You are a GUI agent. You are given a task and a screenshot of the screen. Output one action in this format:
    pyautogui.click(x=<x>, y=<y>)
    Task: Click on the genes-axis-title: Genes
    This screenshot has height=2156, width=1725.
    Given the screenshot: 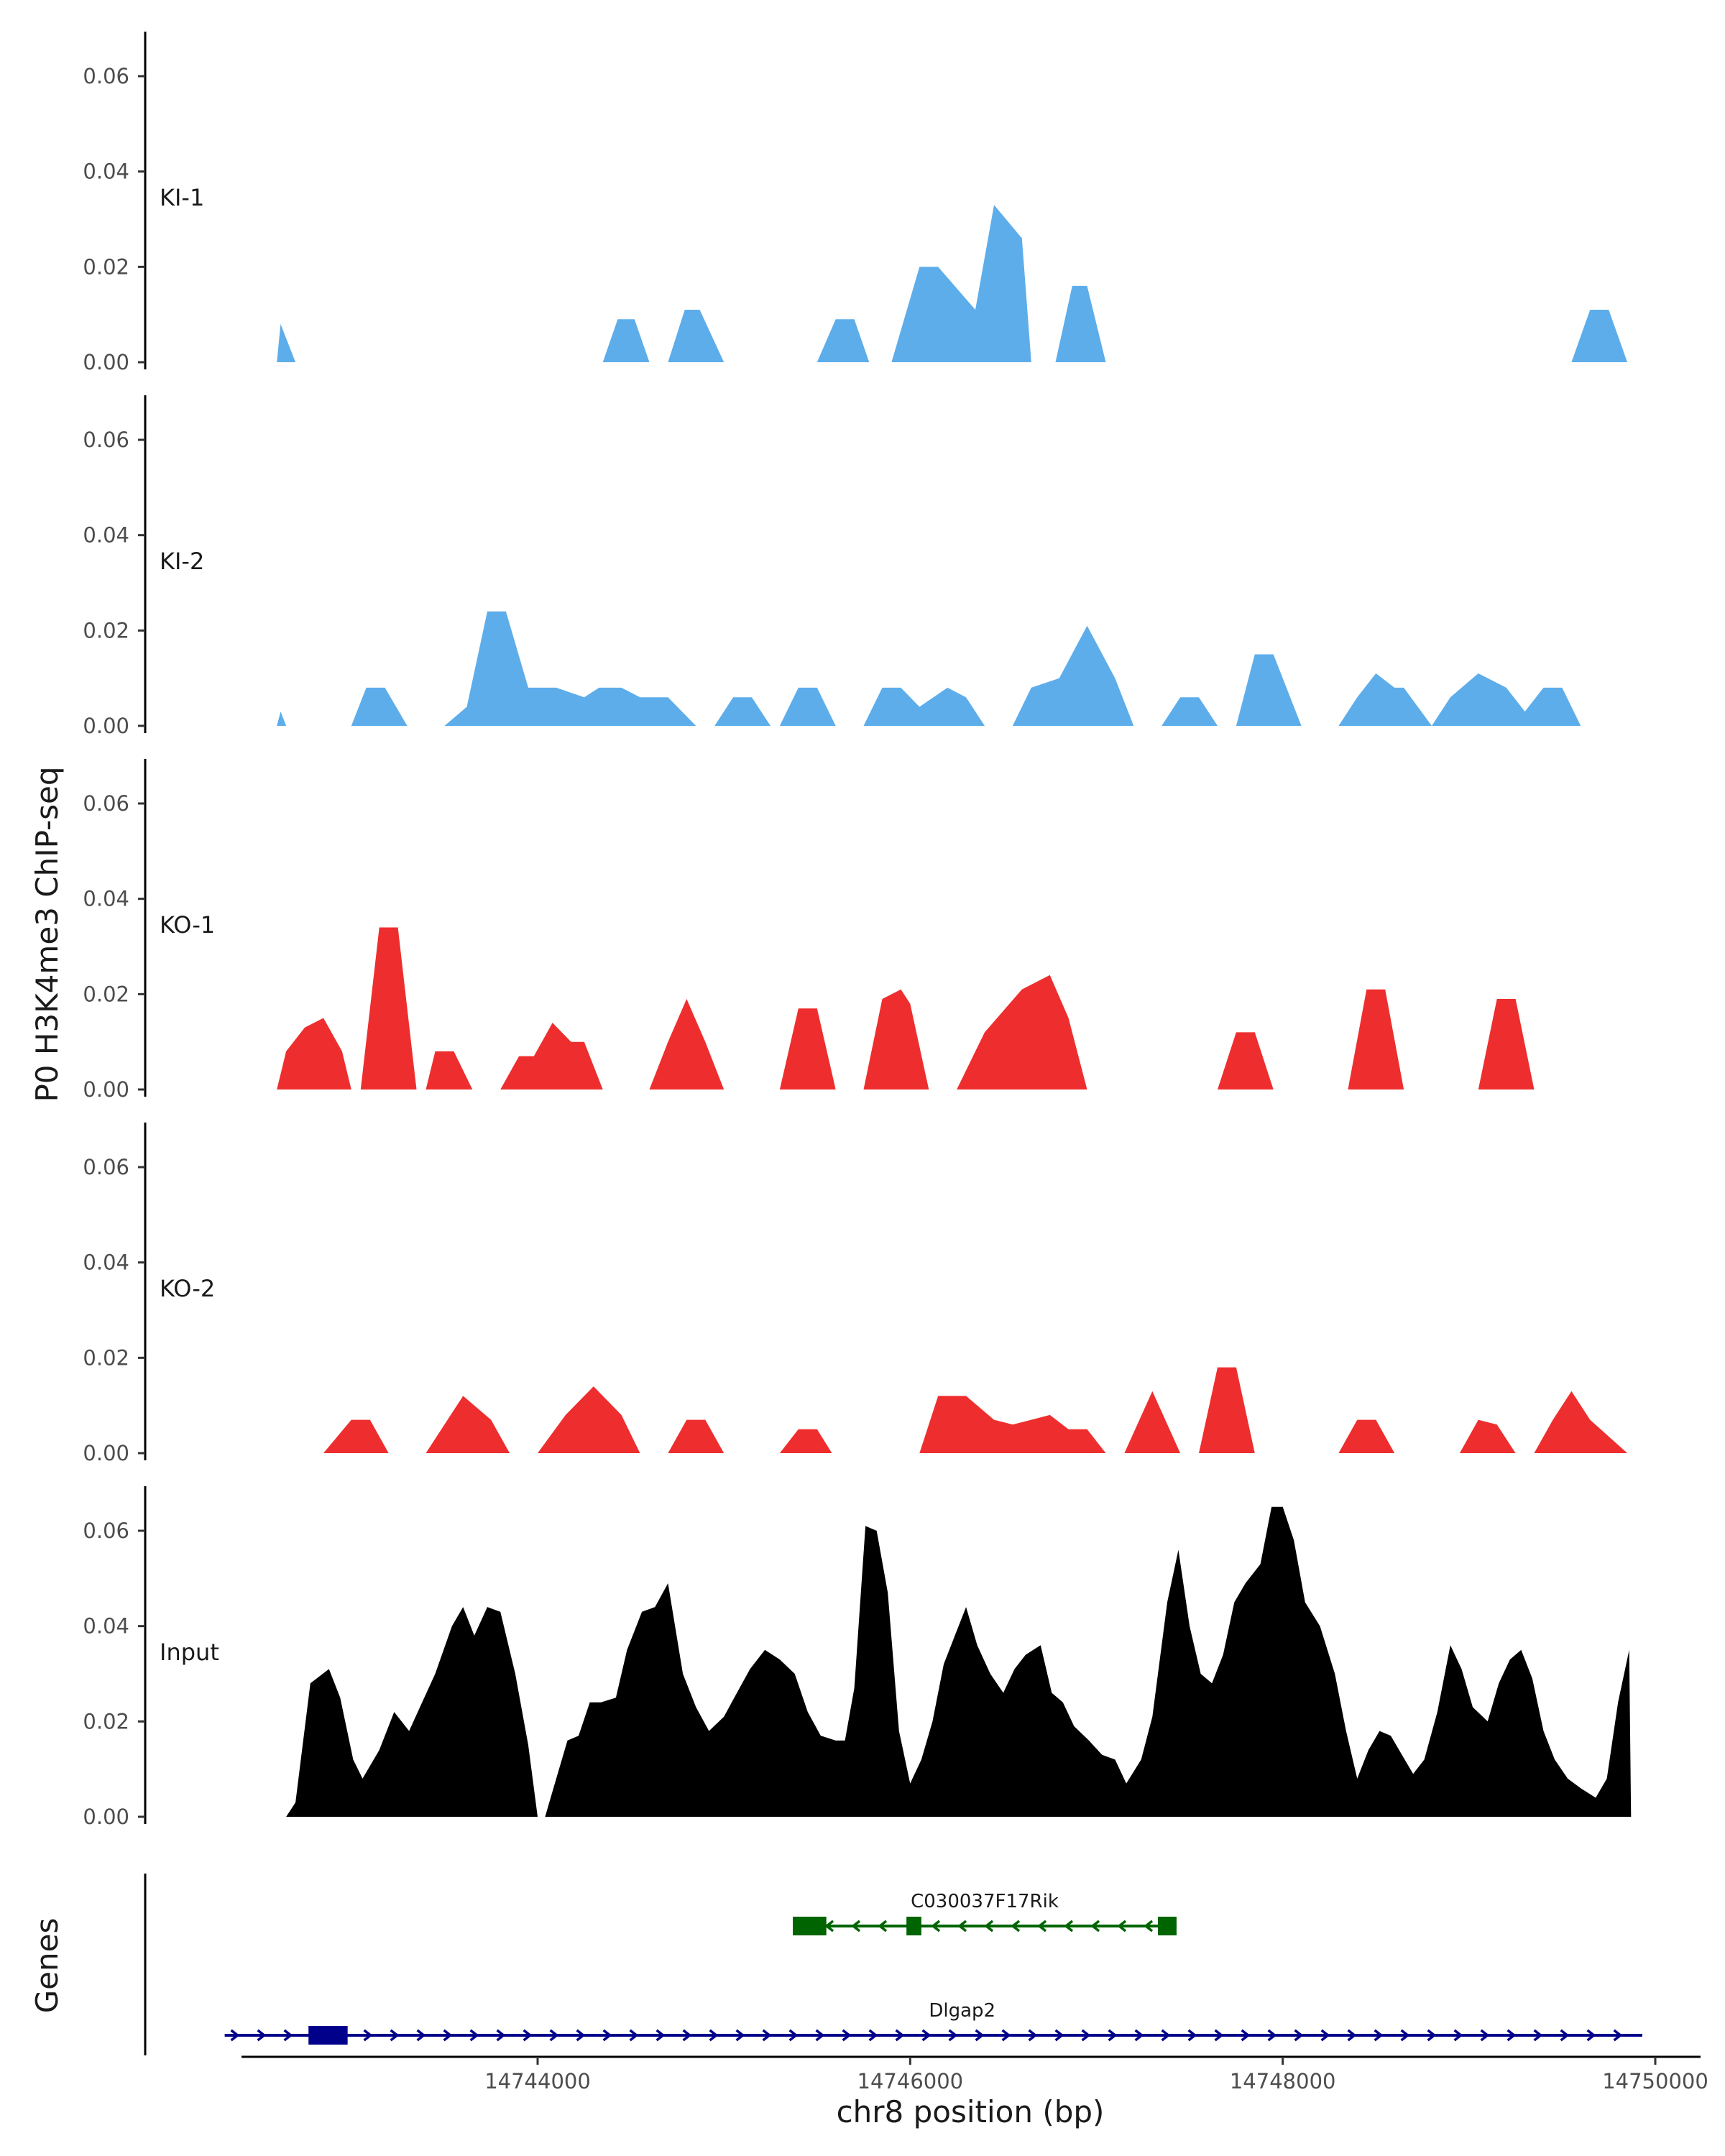 What is the action you would take?
    pyautogui.click(x=47, y=1966)
    